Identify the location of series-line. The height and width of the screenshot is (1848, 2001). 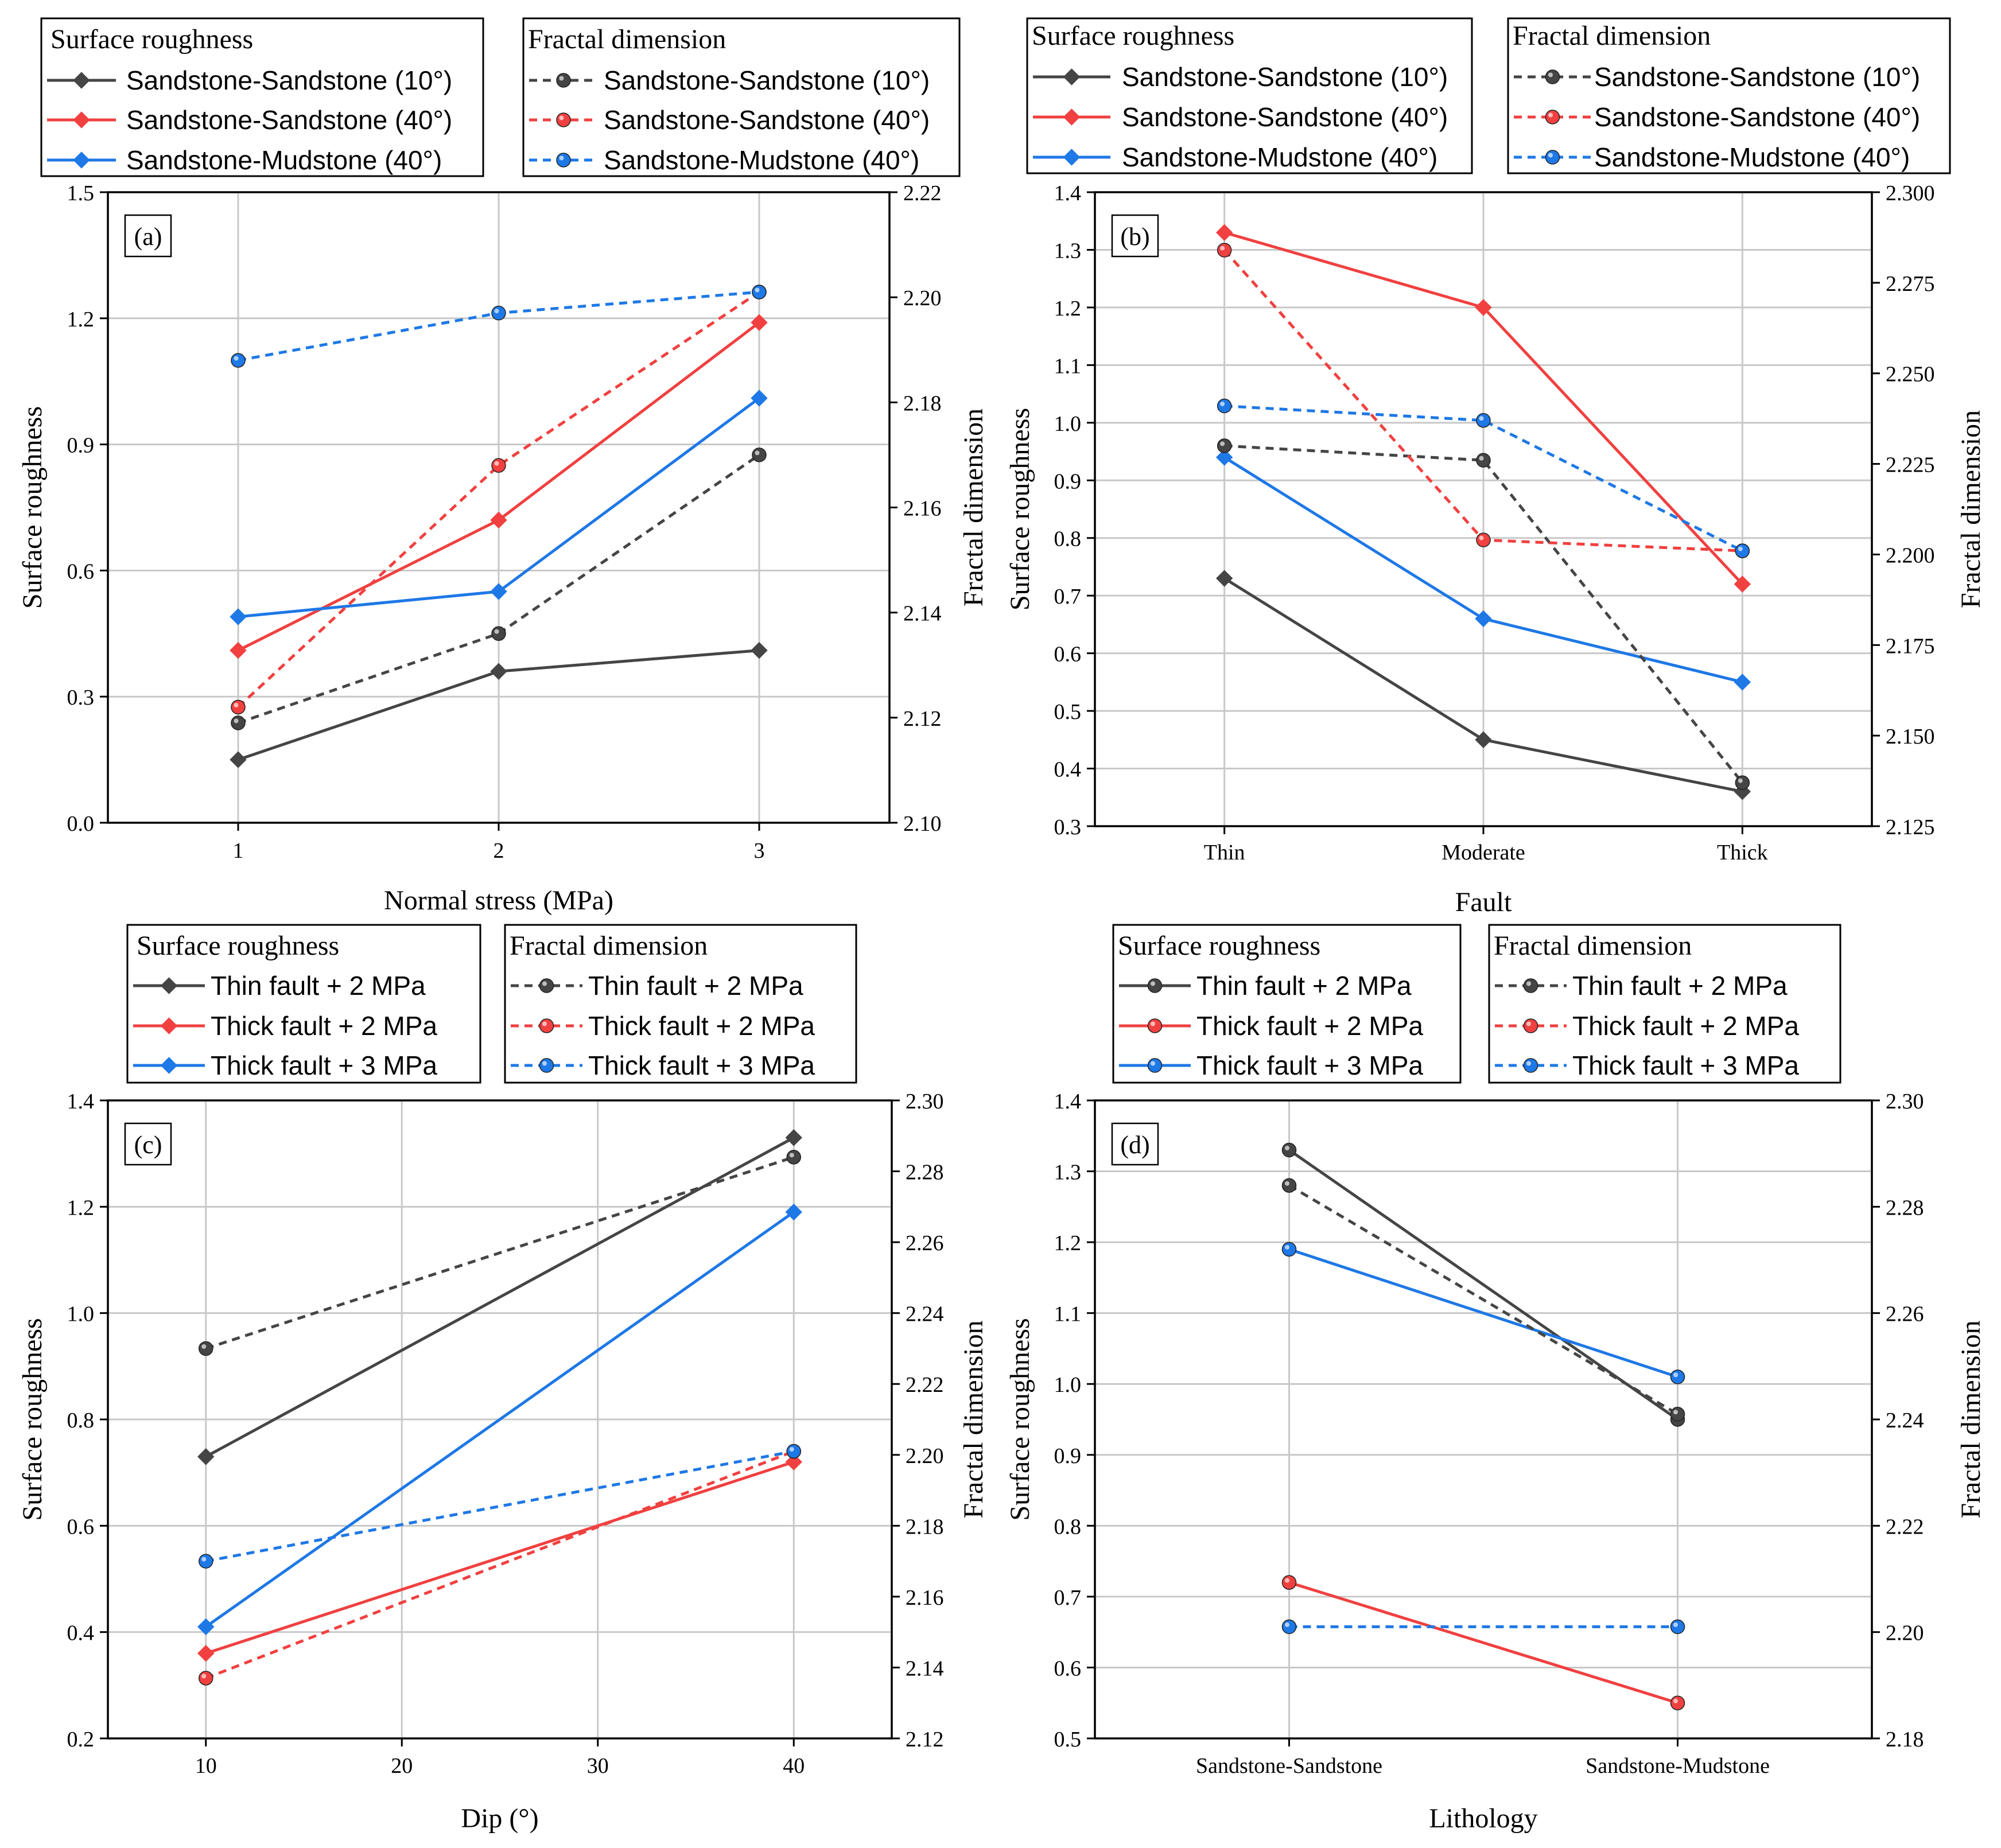
(1483, 1314).